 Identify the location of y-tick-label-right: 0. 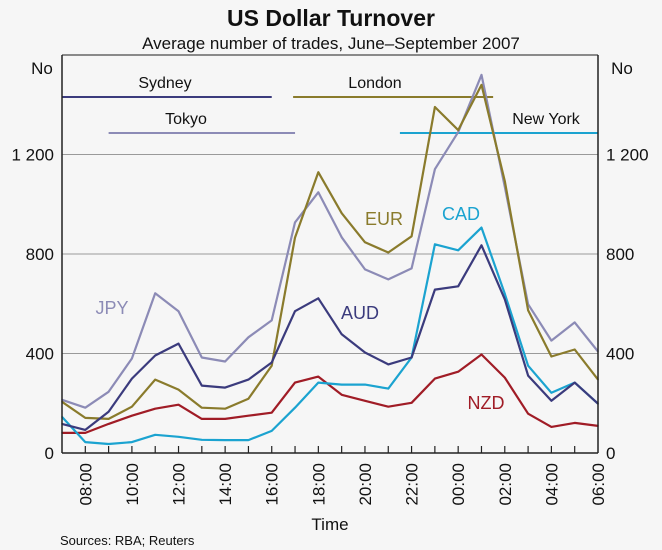
(610, 453).